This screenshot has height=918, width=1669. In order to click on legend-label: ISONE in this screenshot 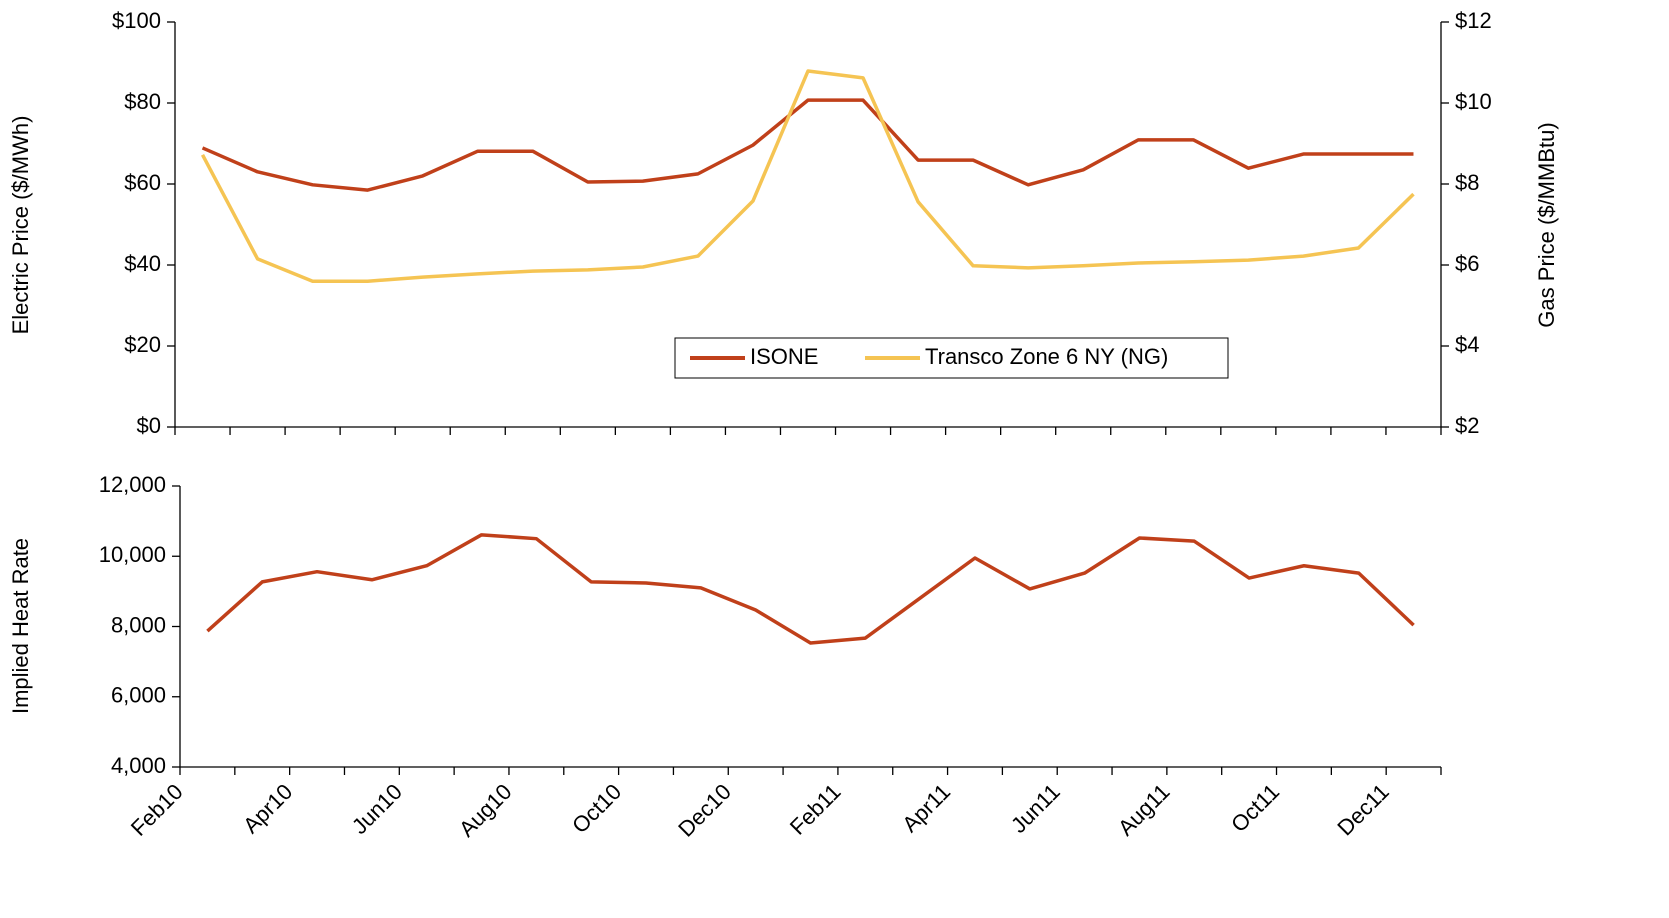, I will do `click(784, 356)`.